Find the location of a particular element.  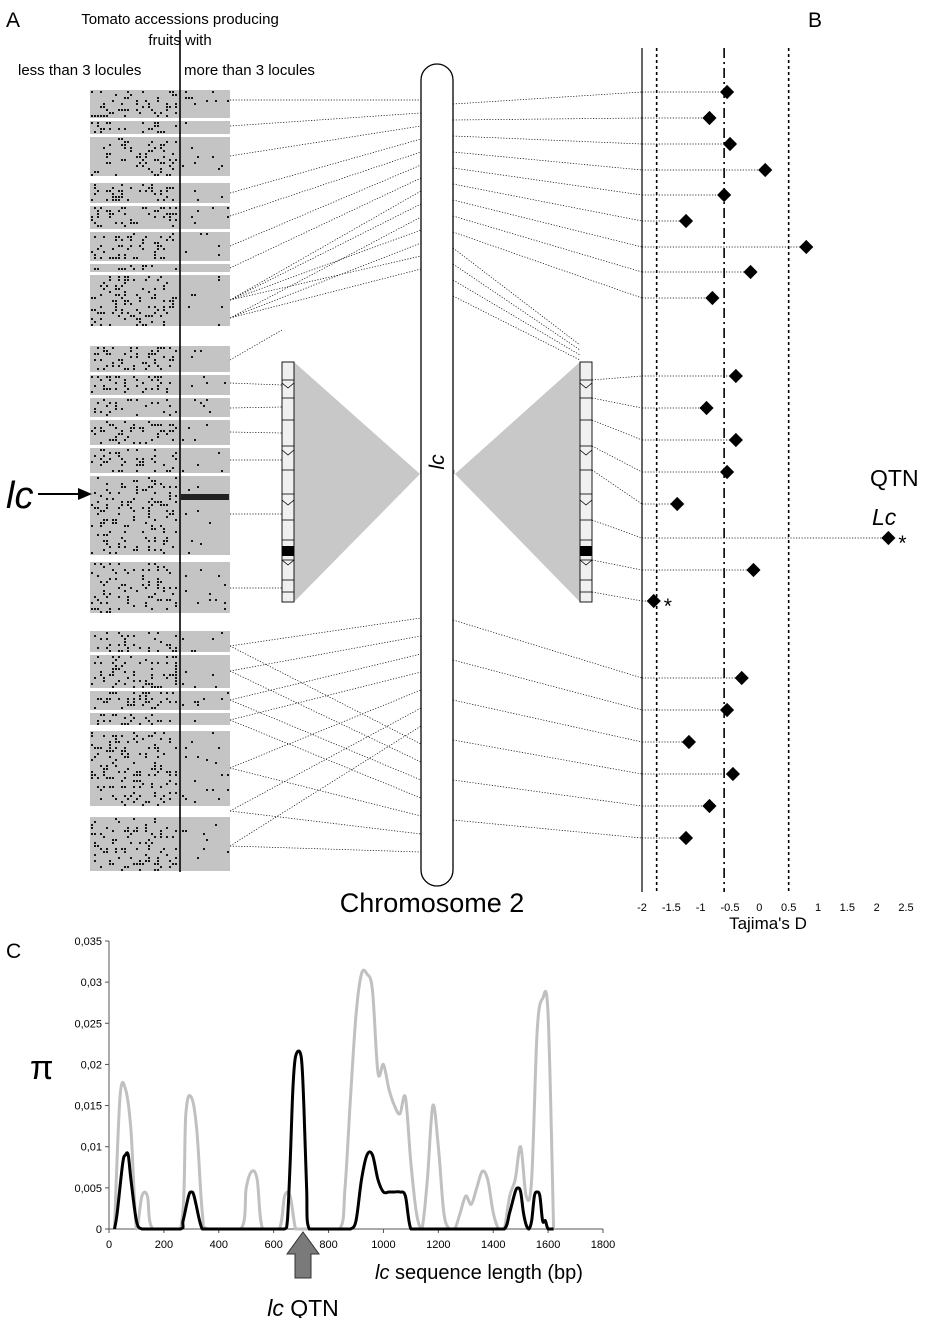

gene-model-left is located at coordinates (288, 482).